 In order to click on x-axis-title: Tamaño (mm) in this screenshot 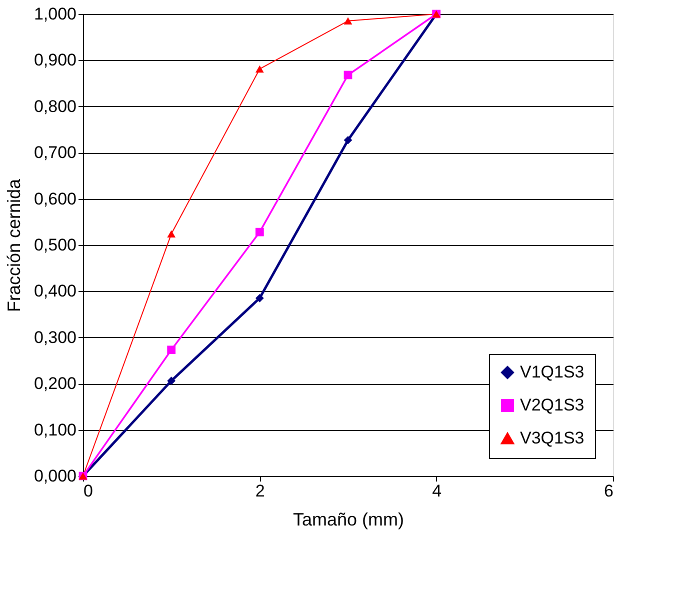, I will do `click(348, 520)`.